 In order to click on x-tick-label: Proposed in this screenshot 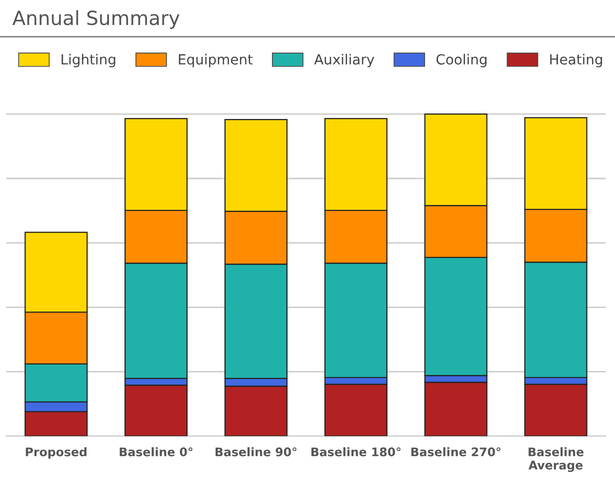, I will do `click(56, 453)`.